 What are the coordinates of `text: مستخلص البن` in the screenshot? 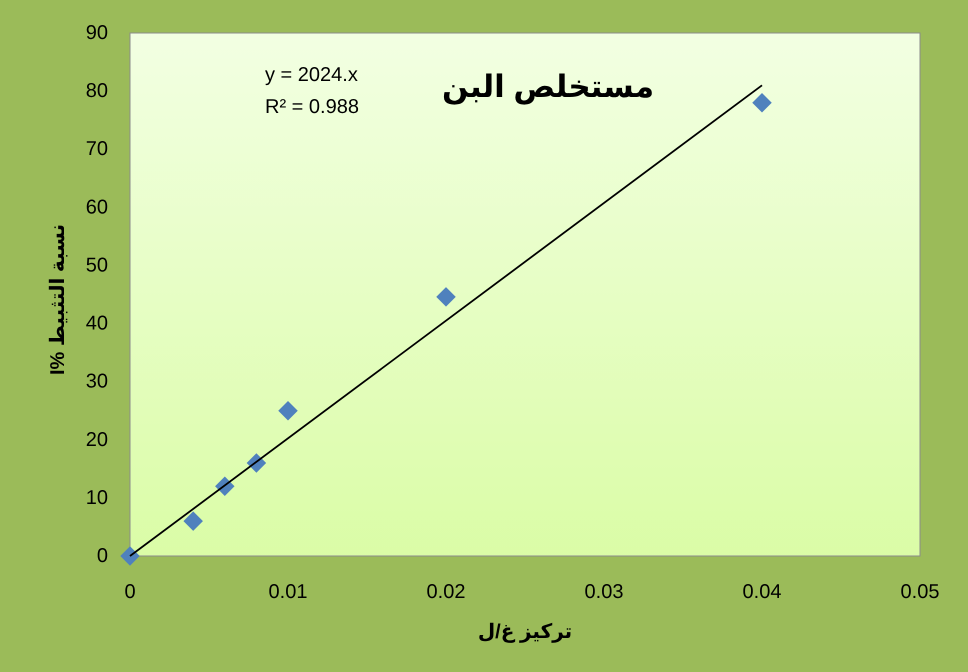 It's located at (548, 86).